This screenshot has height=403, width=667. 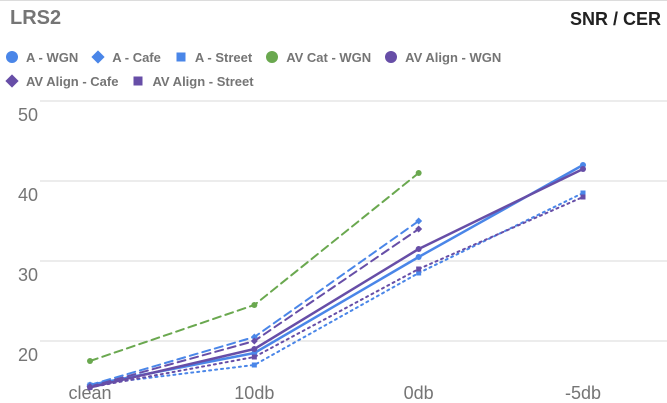 I want to click on legend-item-av-cat-wgn: AV Cat - WGN, so click(x=318, y=57).